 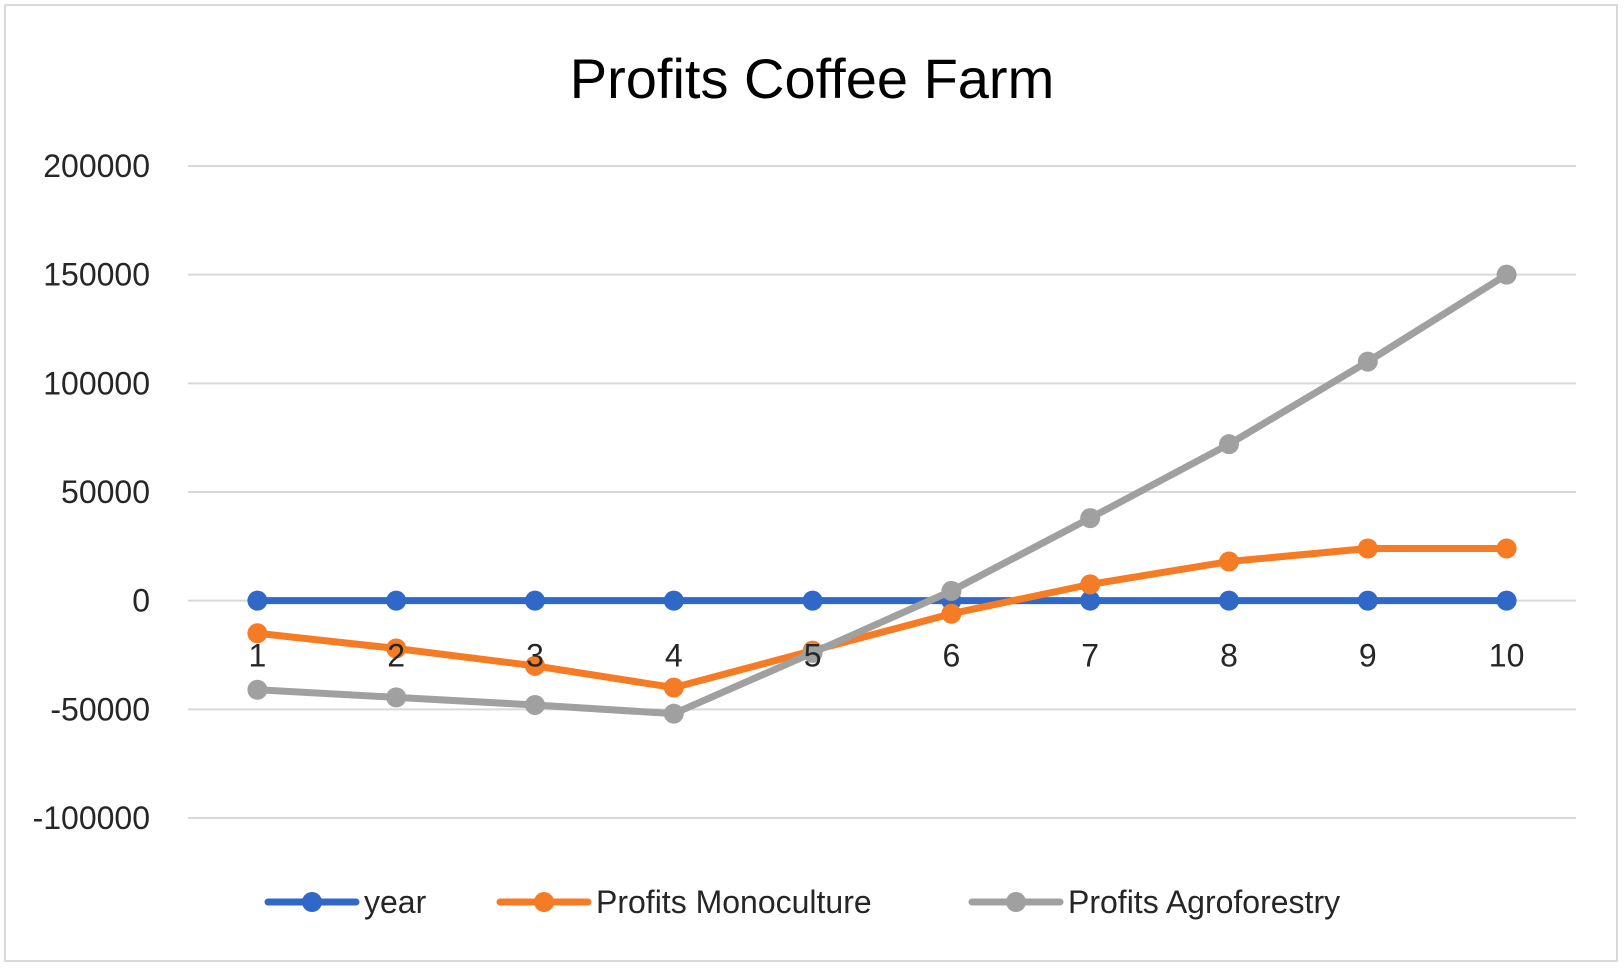 What do you see at coordinates (96, 275) in the screenshot?
I see `y-tick-label: 150000` at bounding box center [96, 275].